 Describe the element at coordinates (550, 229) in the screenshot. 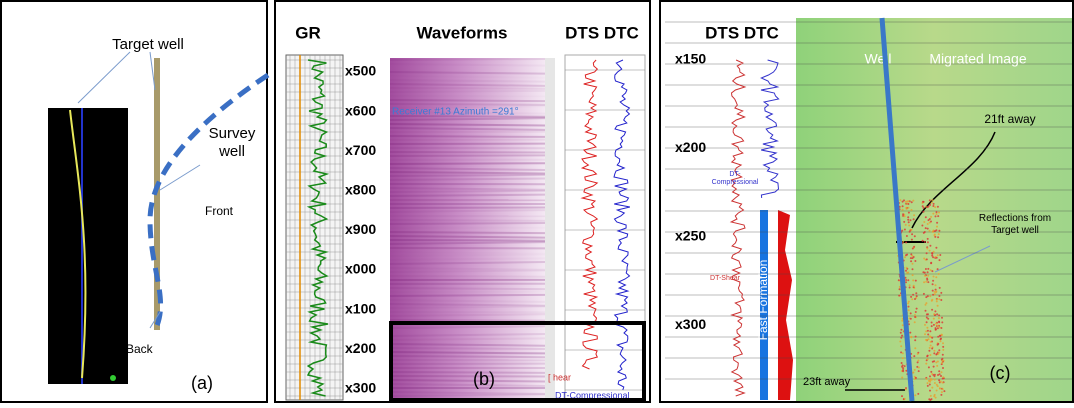

I see `scroll` at that location.